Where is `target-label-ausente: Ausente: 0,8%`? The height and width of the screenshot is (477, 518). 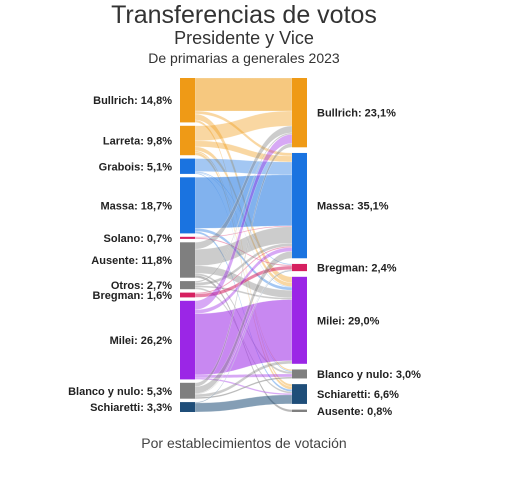
target-label-ausente: Ausente: 0,8% is located at coordinates (354, 412).